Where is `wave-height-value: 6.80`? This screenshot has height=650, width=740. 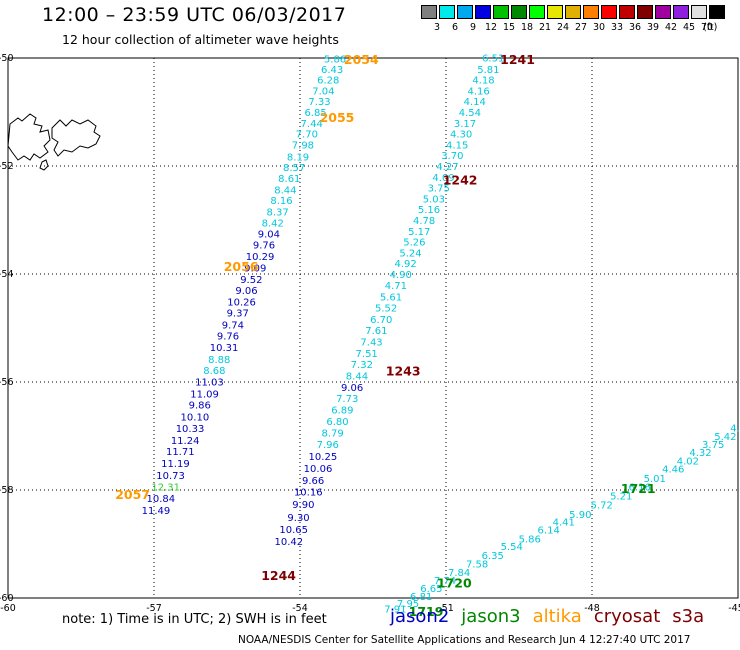 wave-height-value: 6.80 is located at coordinates (337, 422).